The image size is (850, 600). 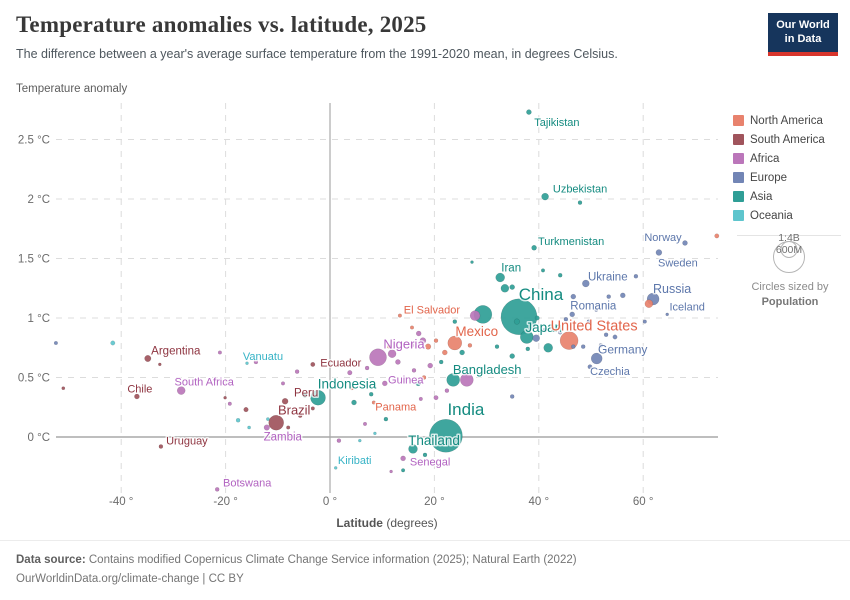 I want to click on data-point-iceland, so click(x=667, y=314).